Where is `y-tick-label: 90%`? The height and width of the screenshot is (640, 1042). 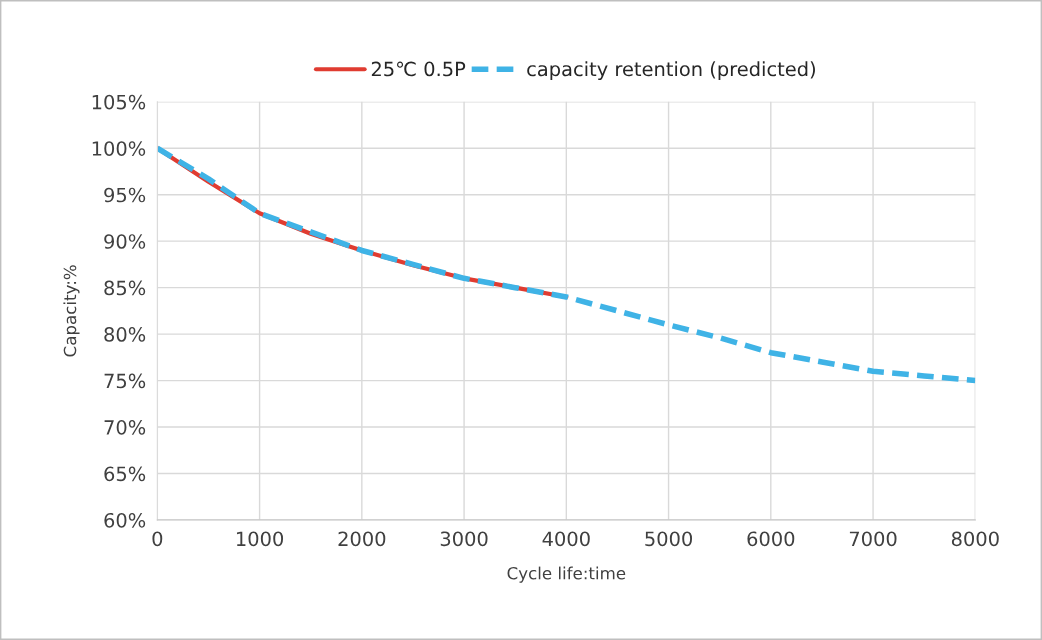
y-tick-label: 90% is located at coordinates (125, 241).